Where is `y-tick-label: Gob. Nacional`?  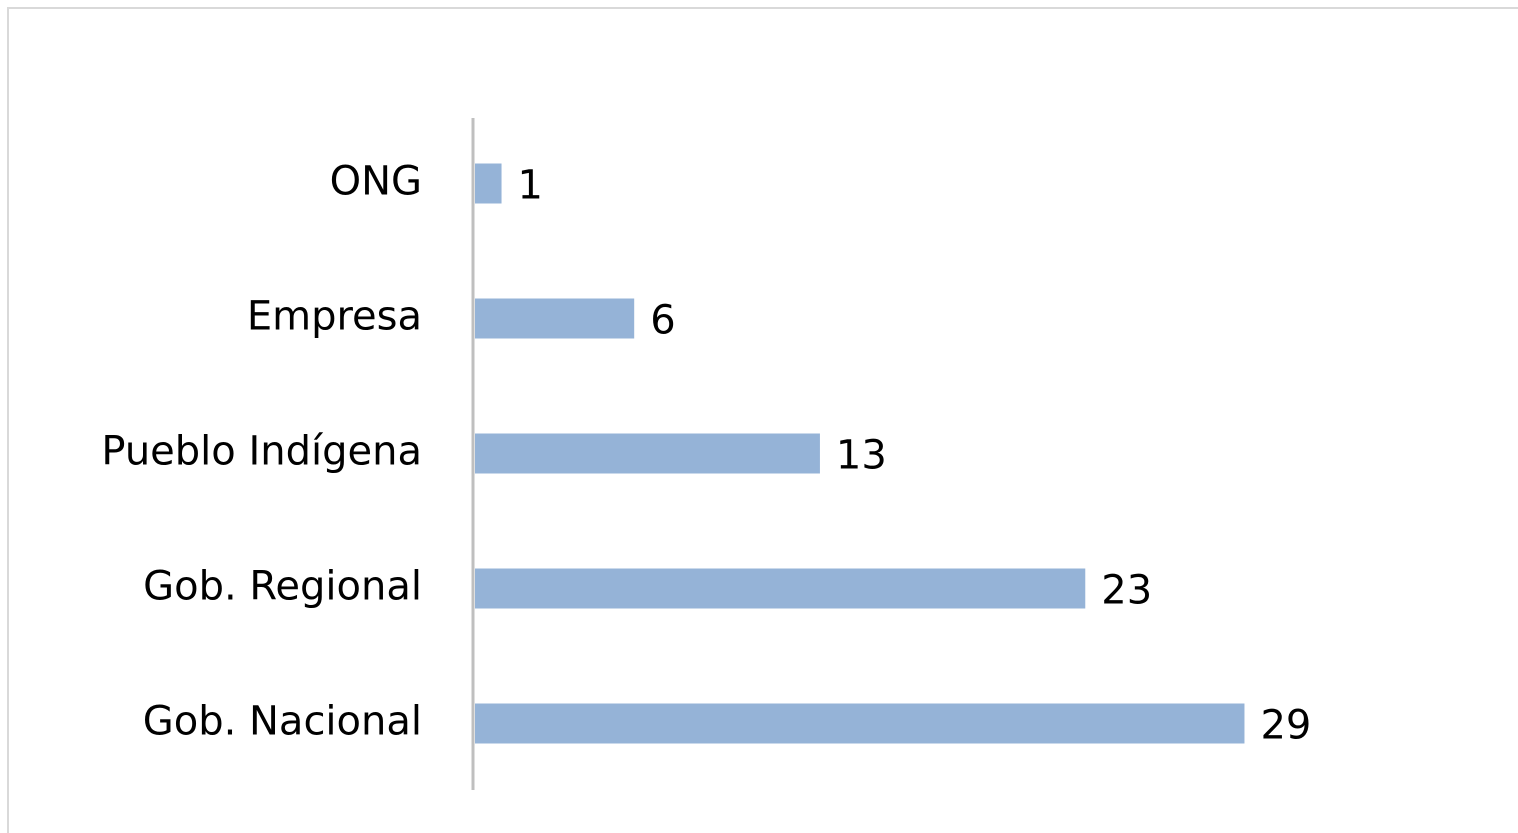 y-tick-label: Gob. Nacional is located at coordinates (282, 722).